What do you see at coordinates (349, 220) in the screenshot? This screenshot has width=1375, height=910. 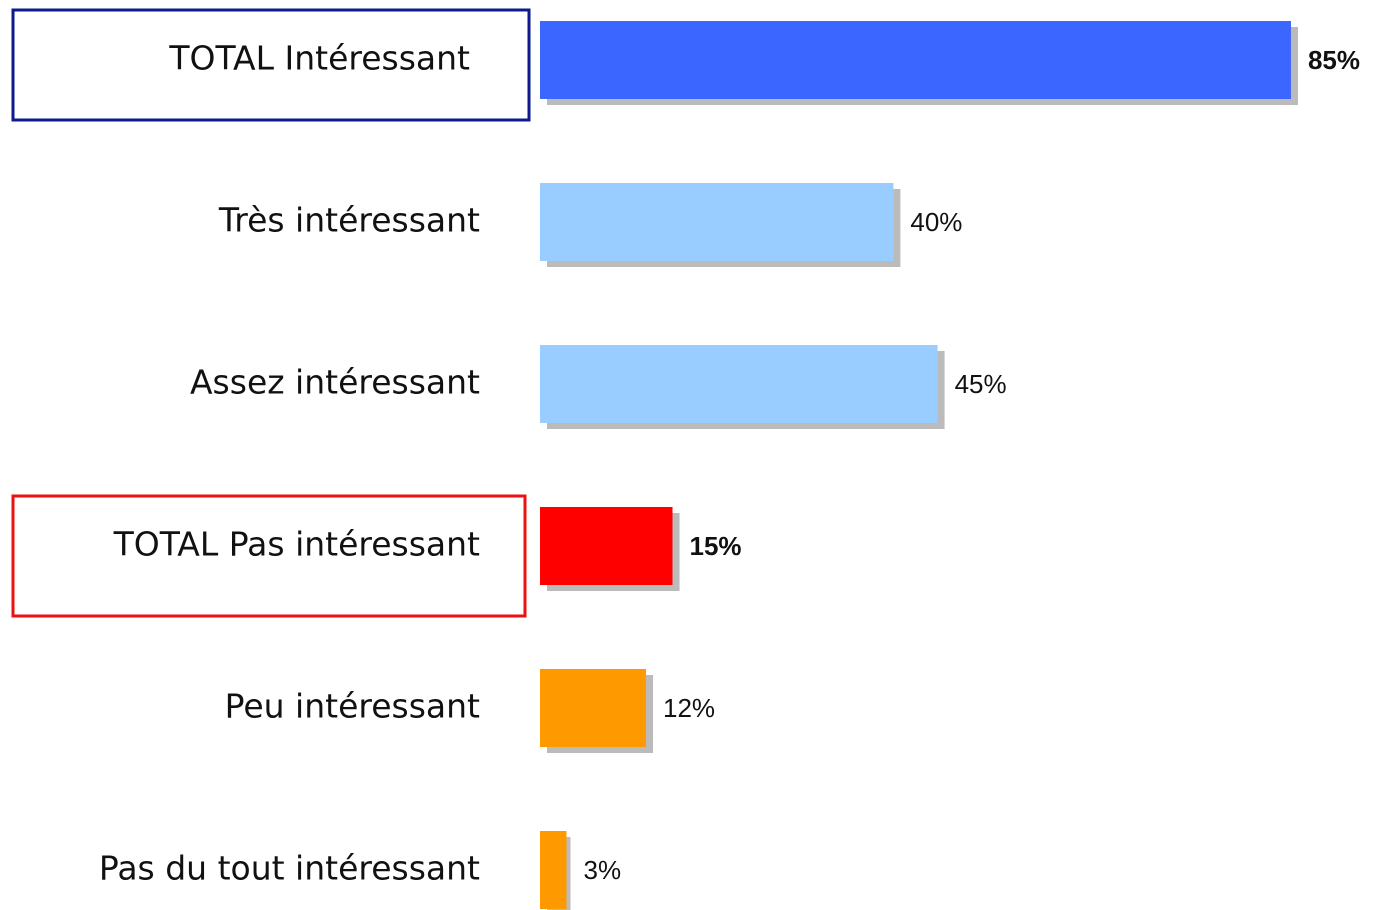 I see `category-label: Très intéressant` at bounding box center [349, 220].